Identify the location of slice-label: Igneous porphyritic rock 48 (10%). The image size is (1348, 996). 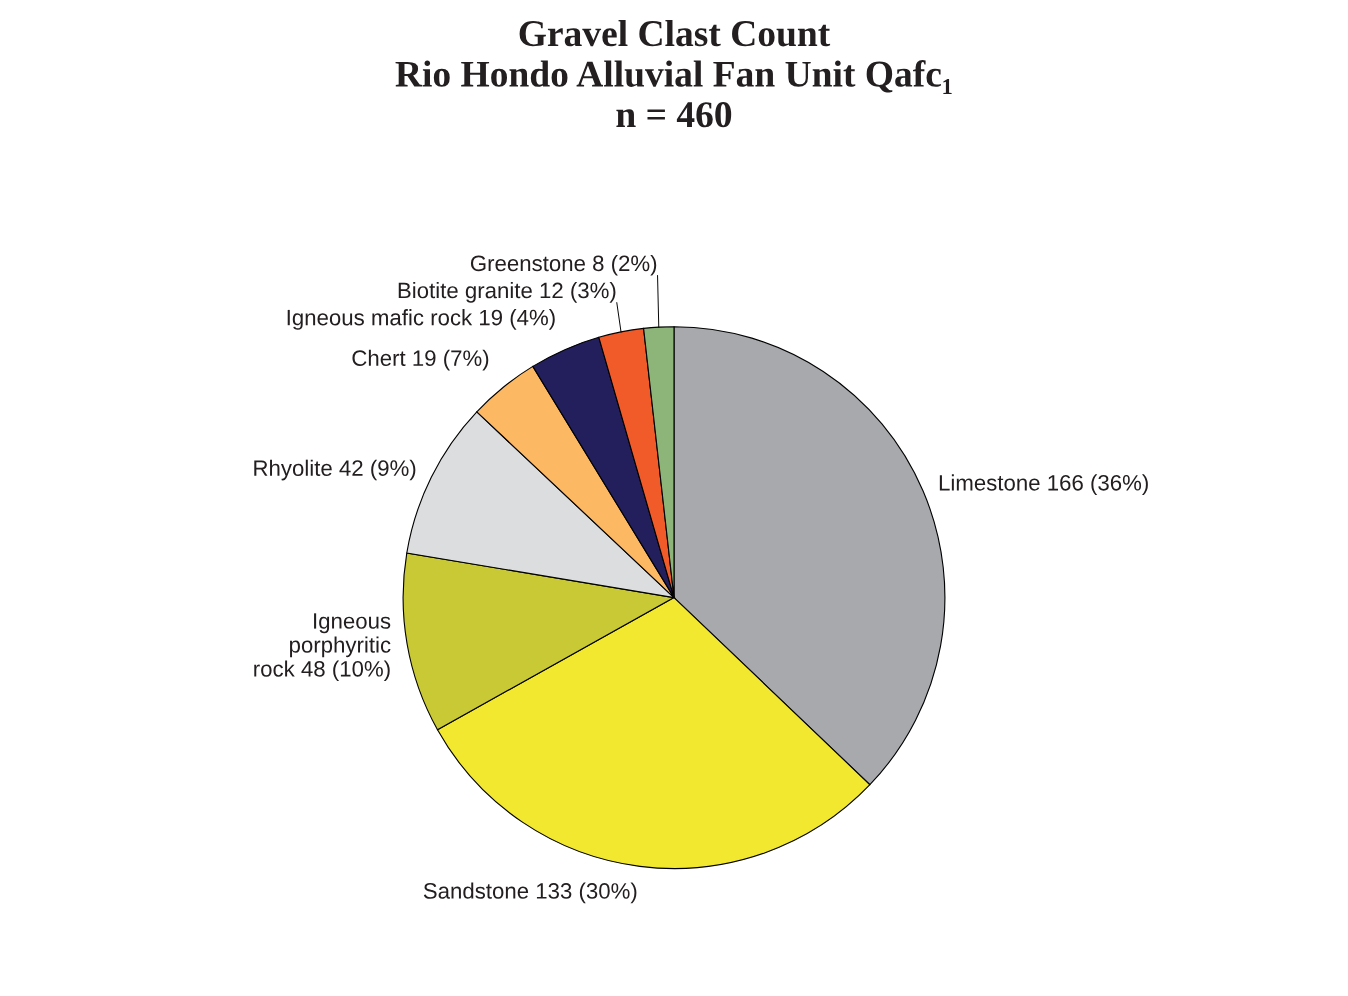
(322, 647).